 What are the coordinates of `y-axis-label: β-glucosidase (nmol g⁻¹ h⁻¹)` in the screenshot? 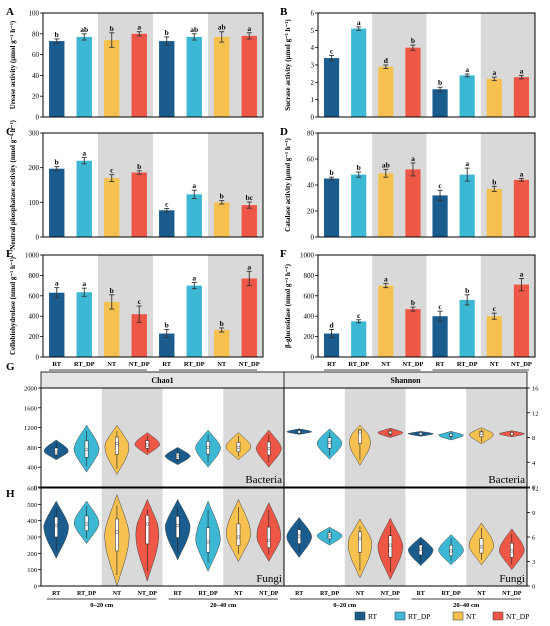 It's located at (288, 305).